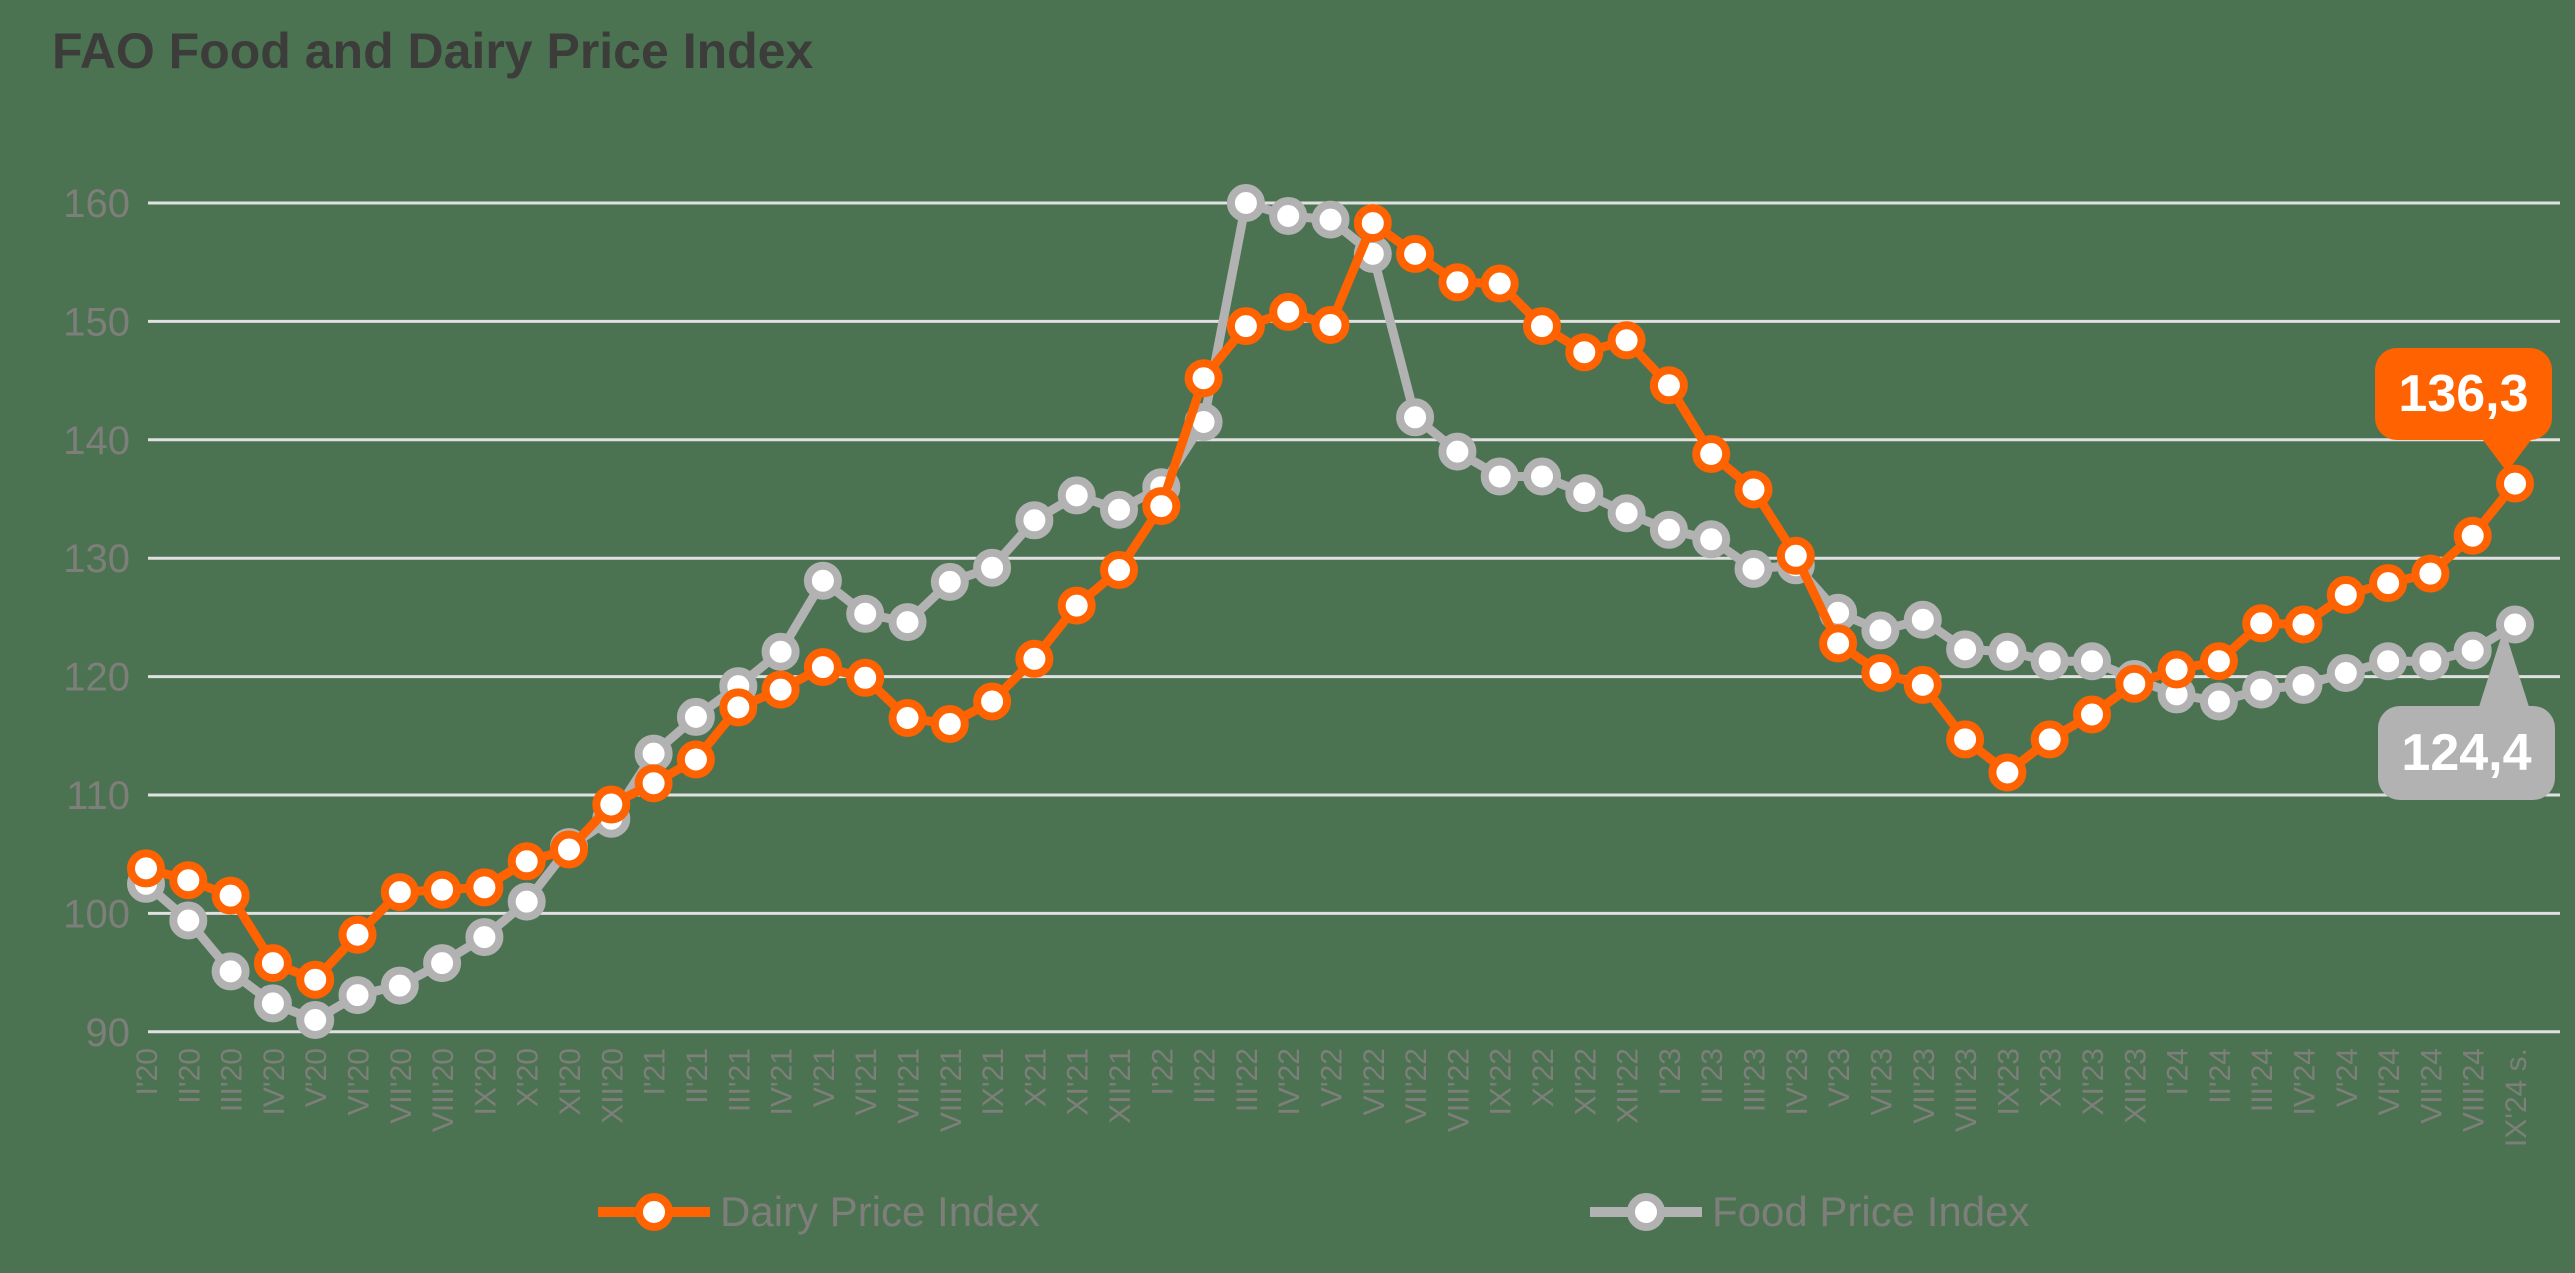 The height and width of the screenshot is (1273, 2575). Describe the element at coordinates (2474, 1090) in the screenshot. I see `x-tick-label-56: VIII'24` at that location.